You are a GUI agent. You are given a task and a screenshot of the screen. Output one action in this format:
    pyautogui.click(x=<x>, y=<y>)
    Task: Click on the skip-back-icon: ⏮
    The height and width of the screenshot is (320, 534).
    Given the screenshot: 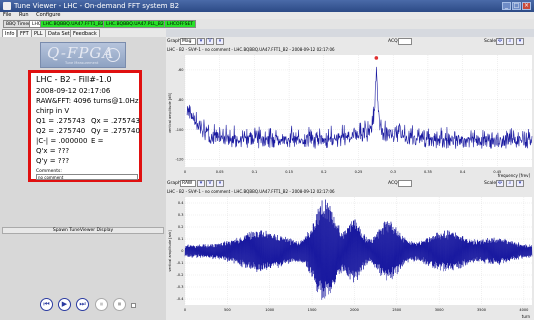 What is the action you would take?
    pyautogui.click(x=46, y=304)
    